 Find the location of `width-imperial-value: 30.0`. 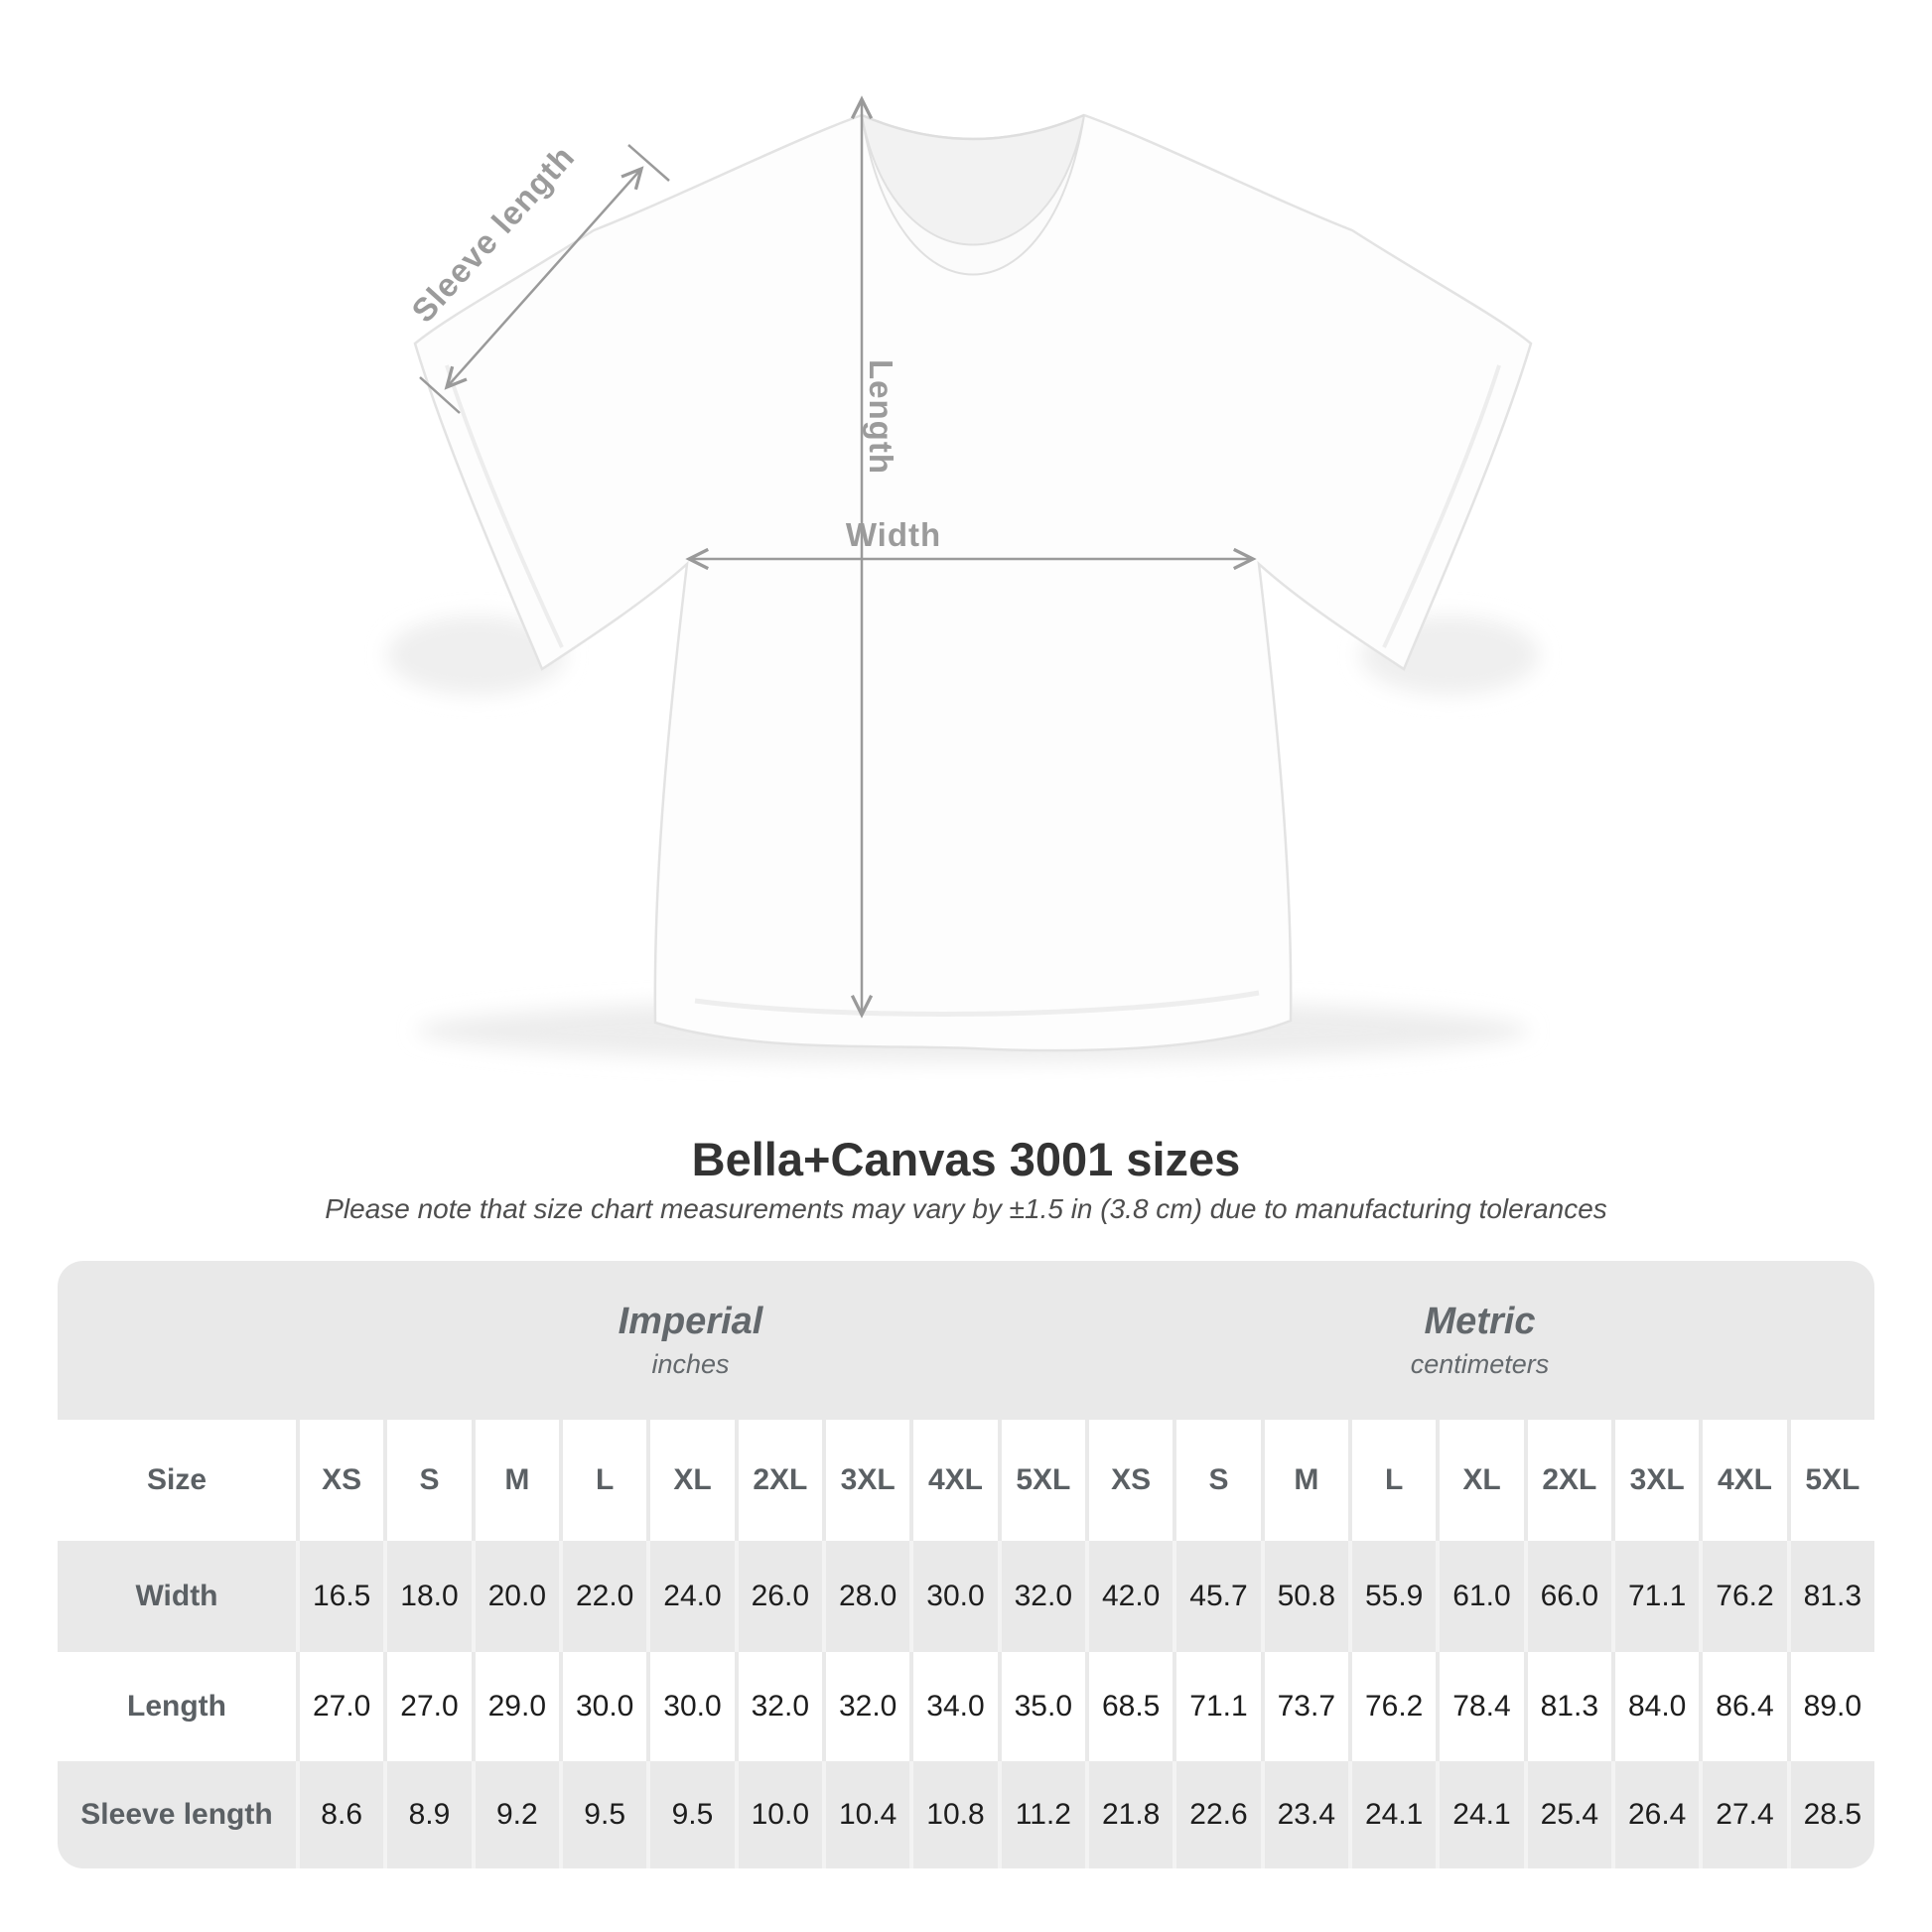

width-imperial-value: 30.0 is located at coordinates (953, 1597).